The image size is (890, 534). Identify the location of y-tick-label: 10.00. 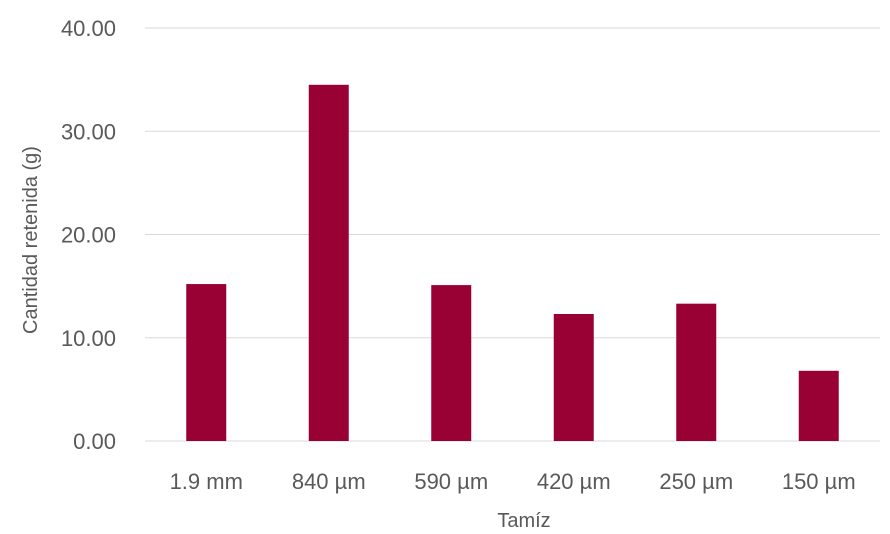
(88, 338).